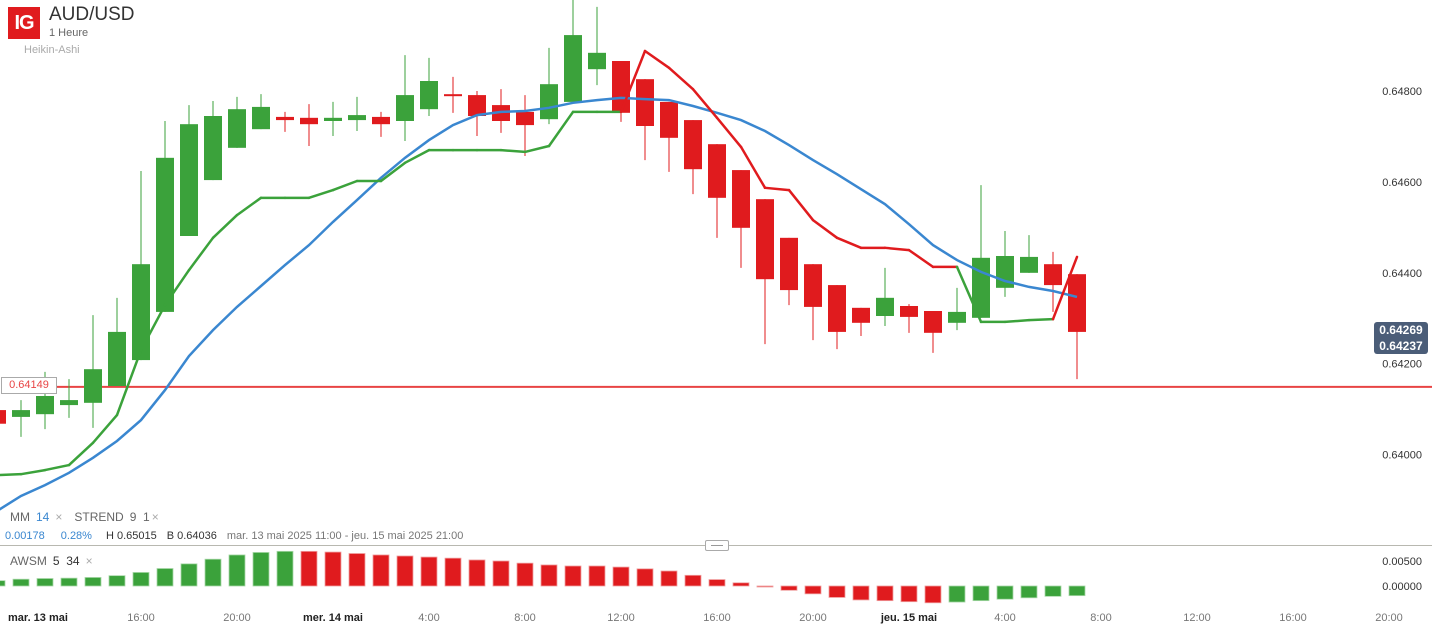 The image size is (1432, 626). Describe the element at coordinates (131, 536) in the screenshot. I see `high-value: H 0.65015` at that location.